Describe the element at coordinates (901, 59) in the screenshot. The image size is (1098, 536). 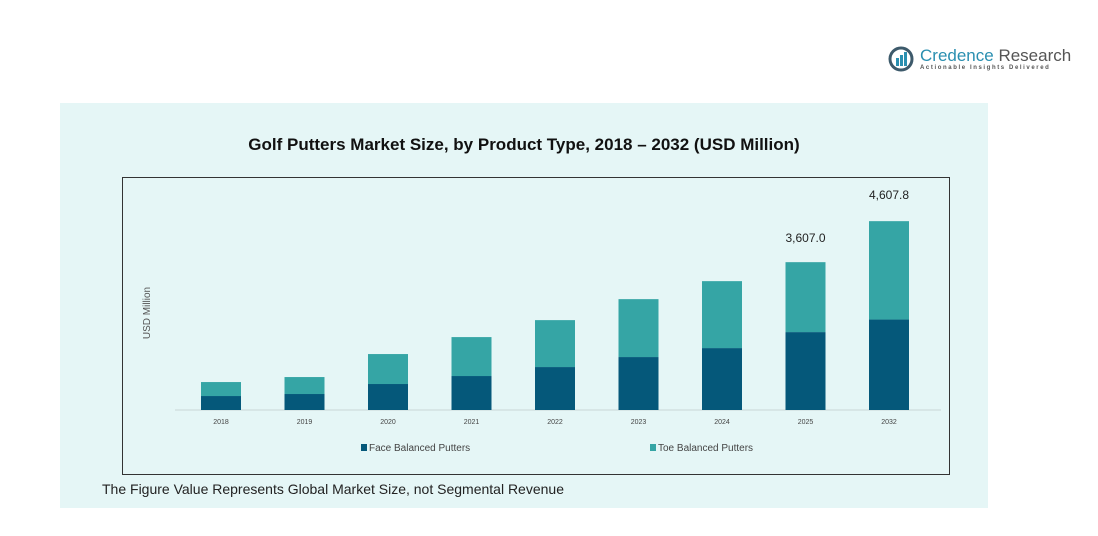
I see `logo-icon` at that location.